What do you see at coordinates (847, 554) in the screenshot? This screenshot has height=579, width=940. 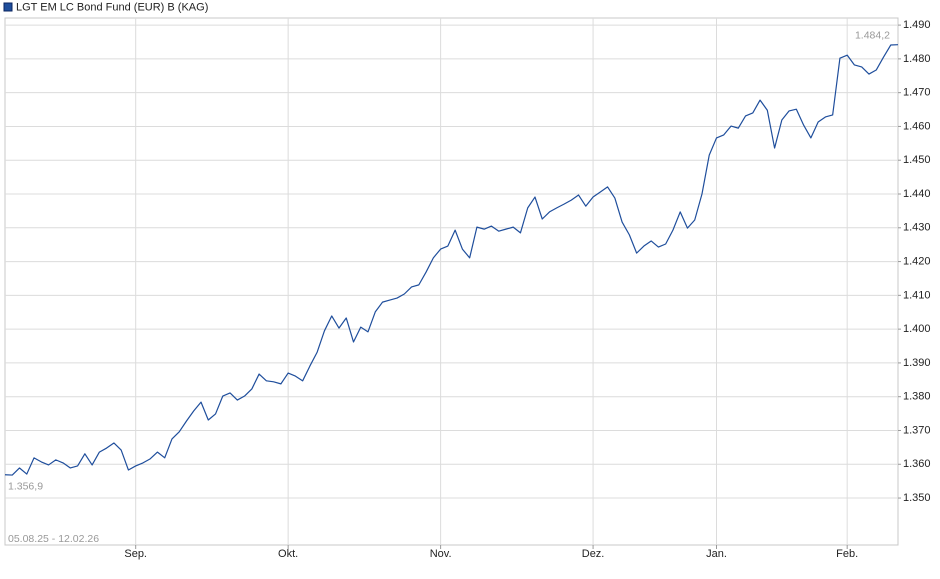 I see `x-tick-label: Feb.` at bounding box center [847, 554].